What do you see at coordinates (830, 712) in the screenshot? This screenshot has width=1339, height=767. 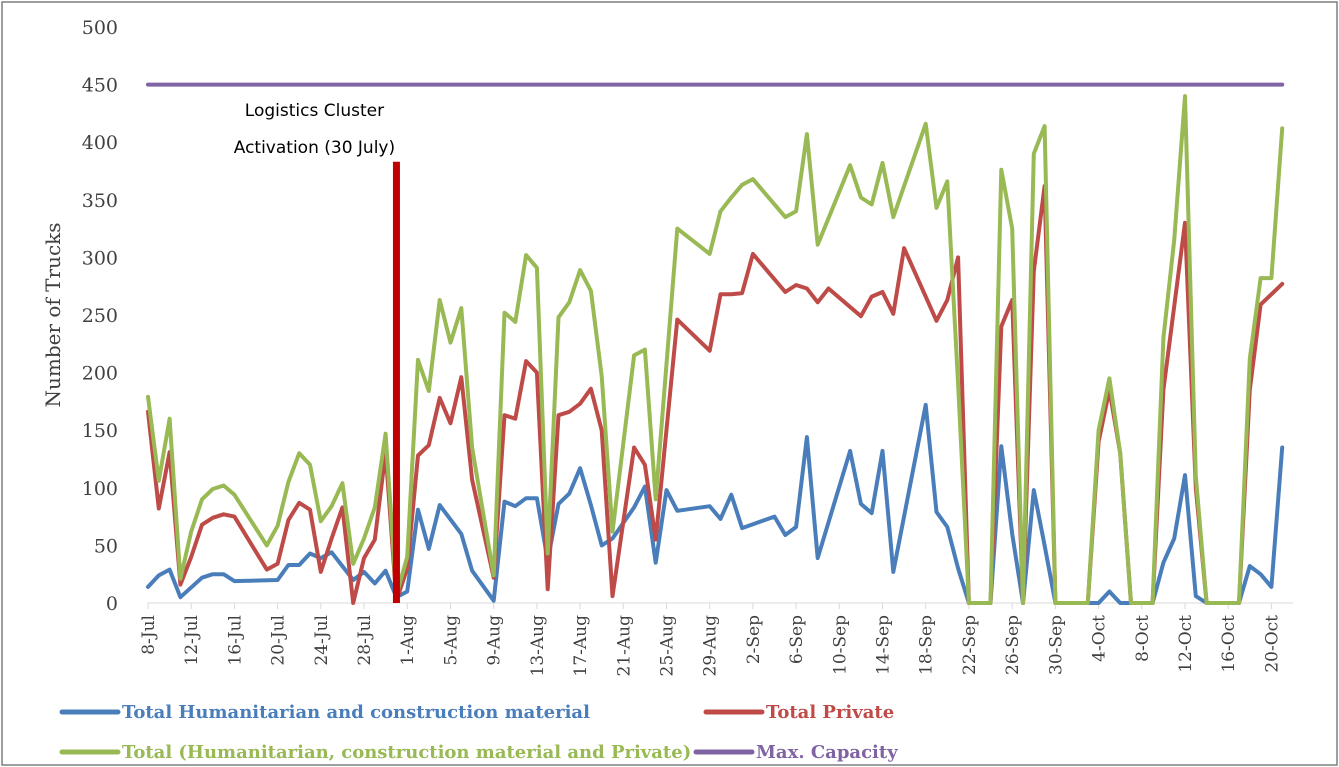 I see `legend-label-2: Total Private` at bounding box center [830, 712].